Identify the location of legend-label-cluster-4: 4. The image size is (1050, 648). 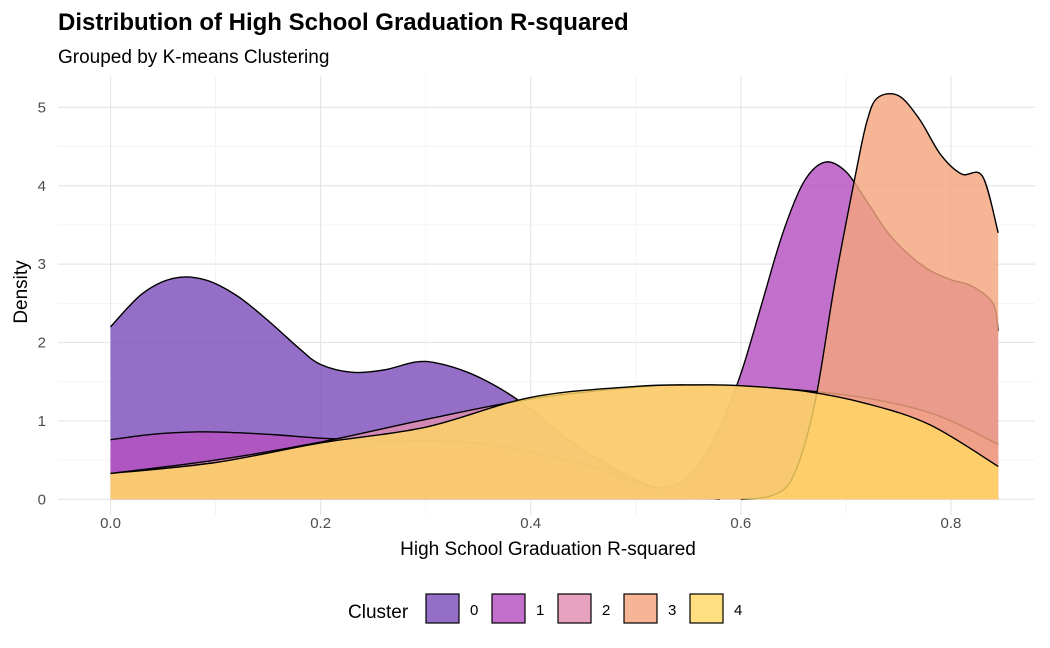
(738, 610).